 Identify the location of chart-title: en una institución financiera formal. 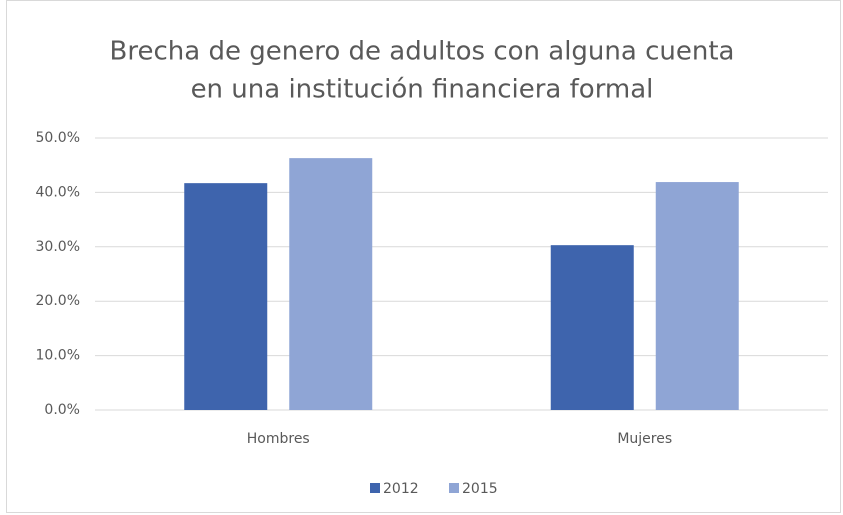
(422, 90).